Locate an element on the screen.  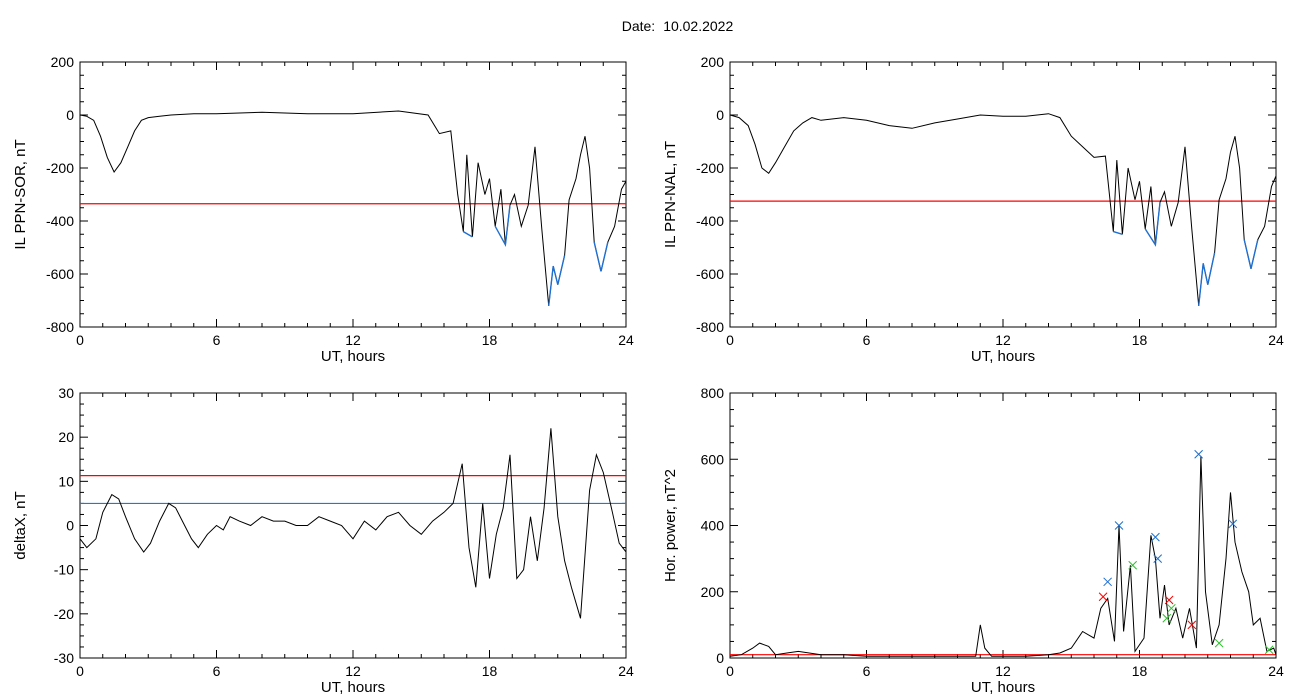
y-axis-label: deltaX, nT is located at coordinates (20, 525).